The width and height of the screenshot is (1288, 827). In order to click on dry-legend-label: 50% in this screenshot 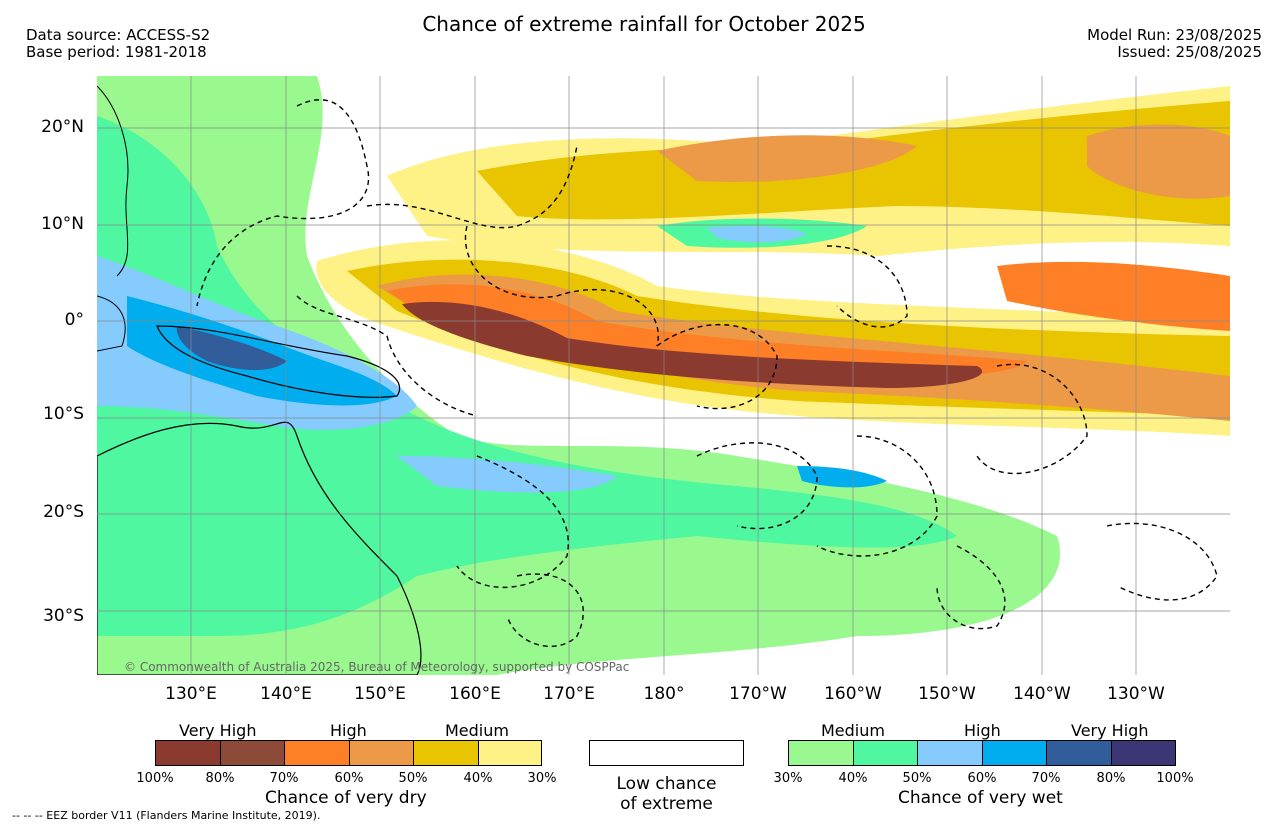, I will do `click(413, 778)`.